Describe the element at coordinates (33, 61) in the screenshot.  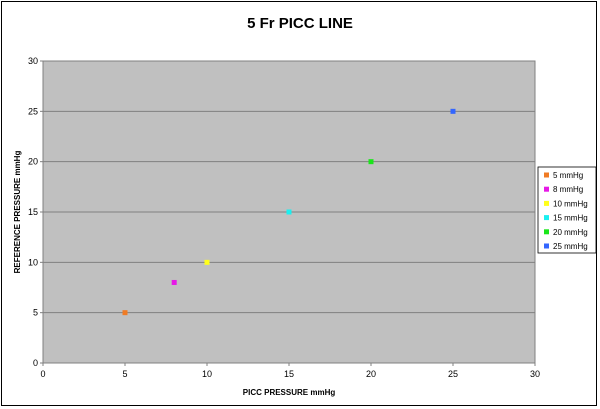
I see `y-tick-label: 30` at that location.